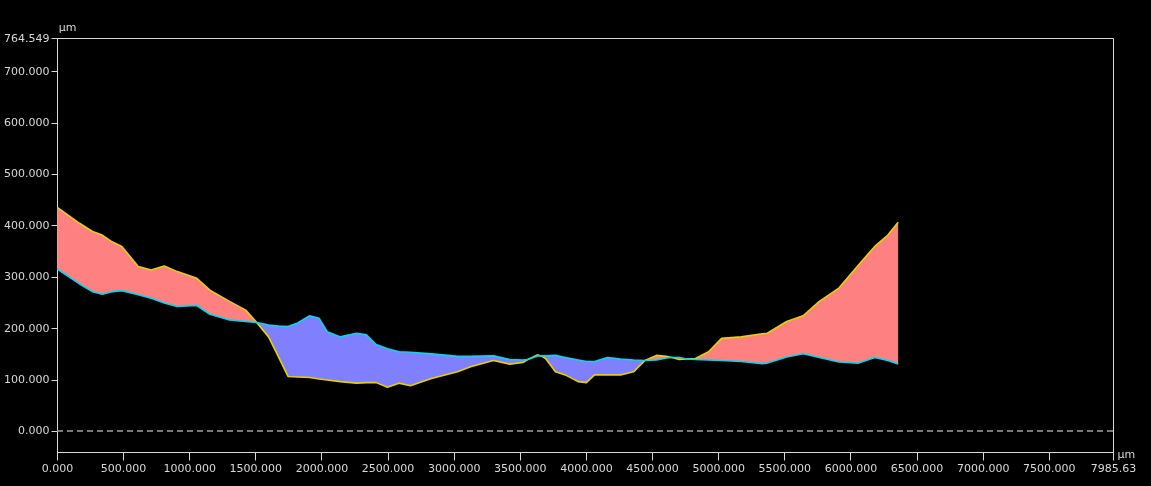 The height and width of the screenshot is (486, 1151). Describe the element at coordinates (586, 468) in the screenshot. I see `x-tick-label: 4000.000` at that location.